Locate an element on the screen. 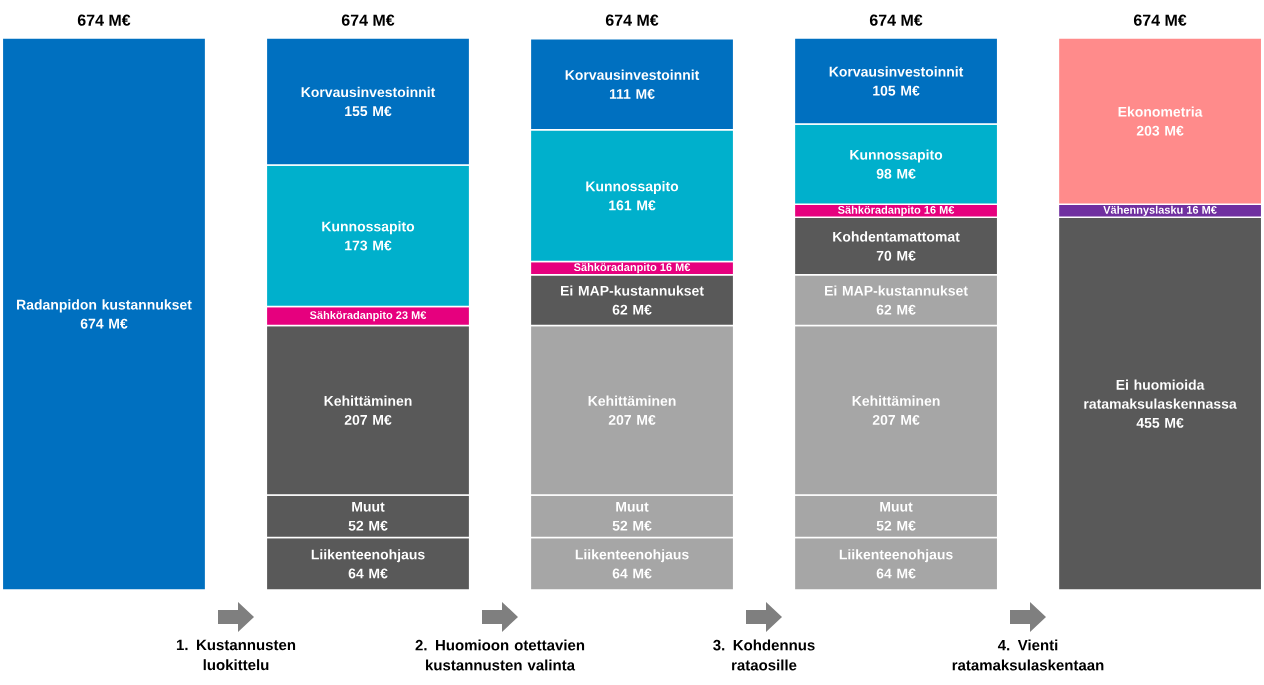 The height and width of the screenshot is (685, 1264). data-label: 173 M€ is located at coordinates (368, 245).